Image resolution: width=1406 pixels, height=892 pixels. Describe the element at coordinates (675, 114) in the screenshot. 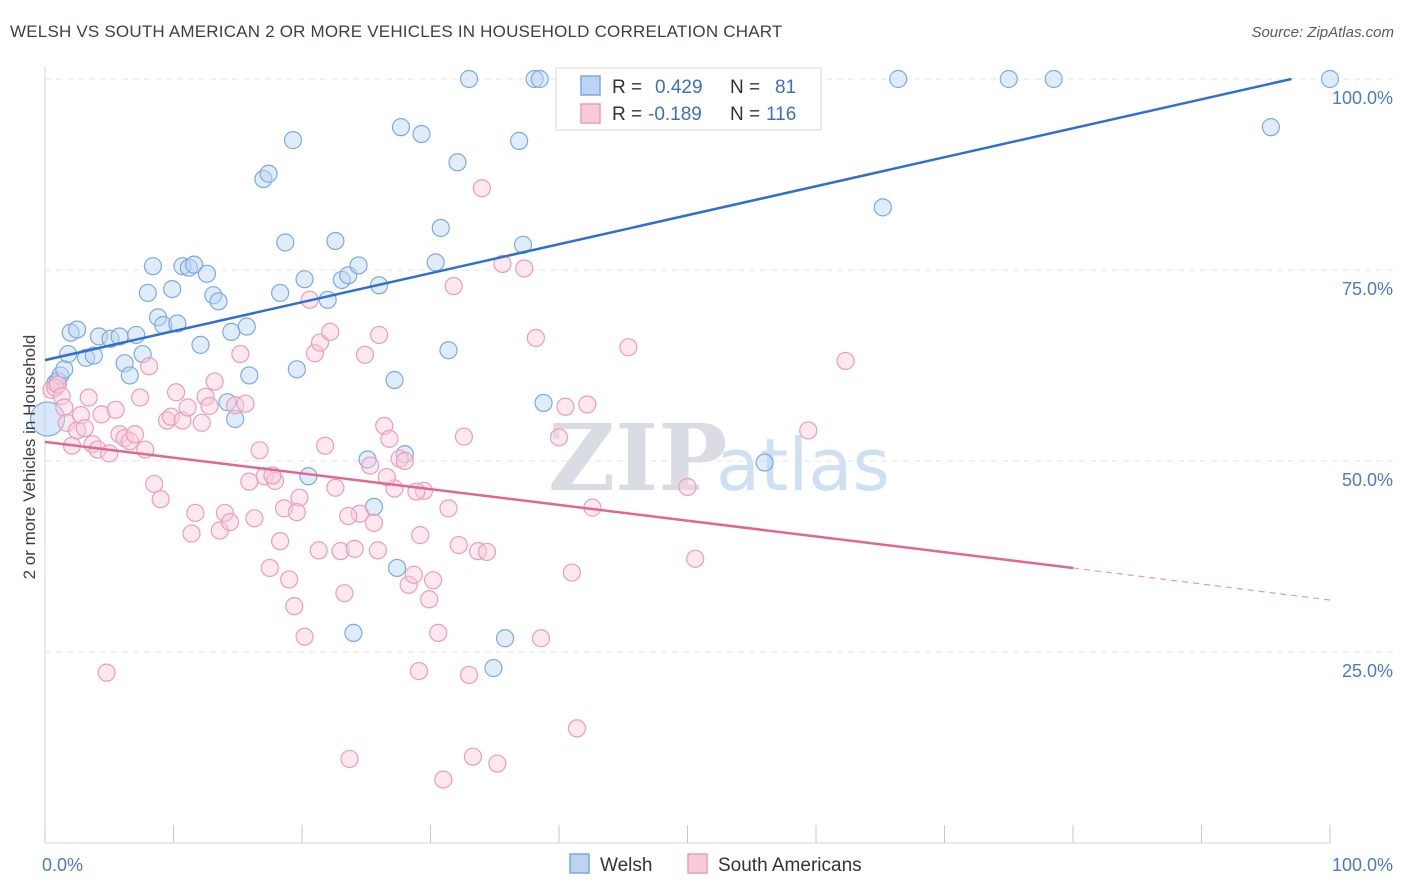

I see `legend-r-value-south-americans: -0.189` at that location.